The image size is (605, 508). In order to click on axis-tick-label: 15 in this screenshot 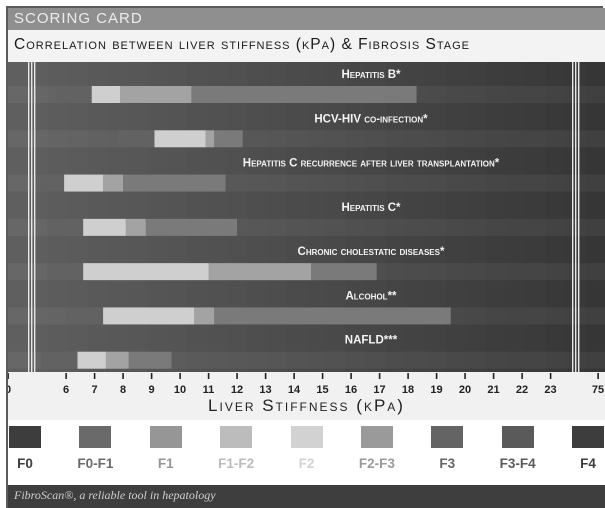, I will do `click(322, 390)`.